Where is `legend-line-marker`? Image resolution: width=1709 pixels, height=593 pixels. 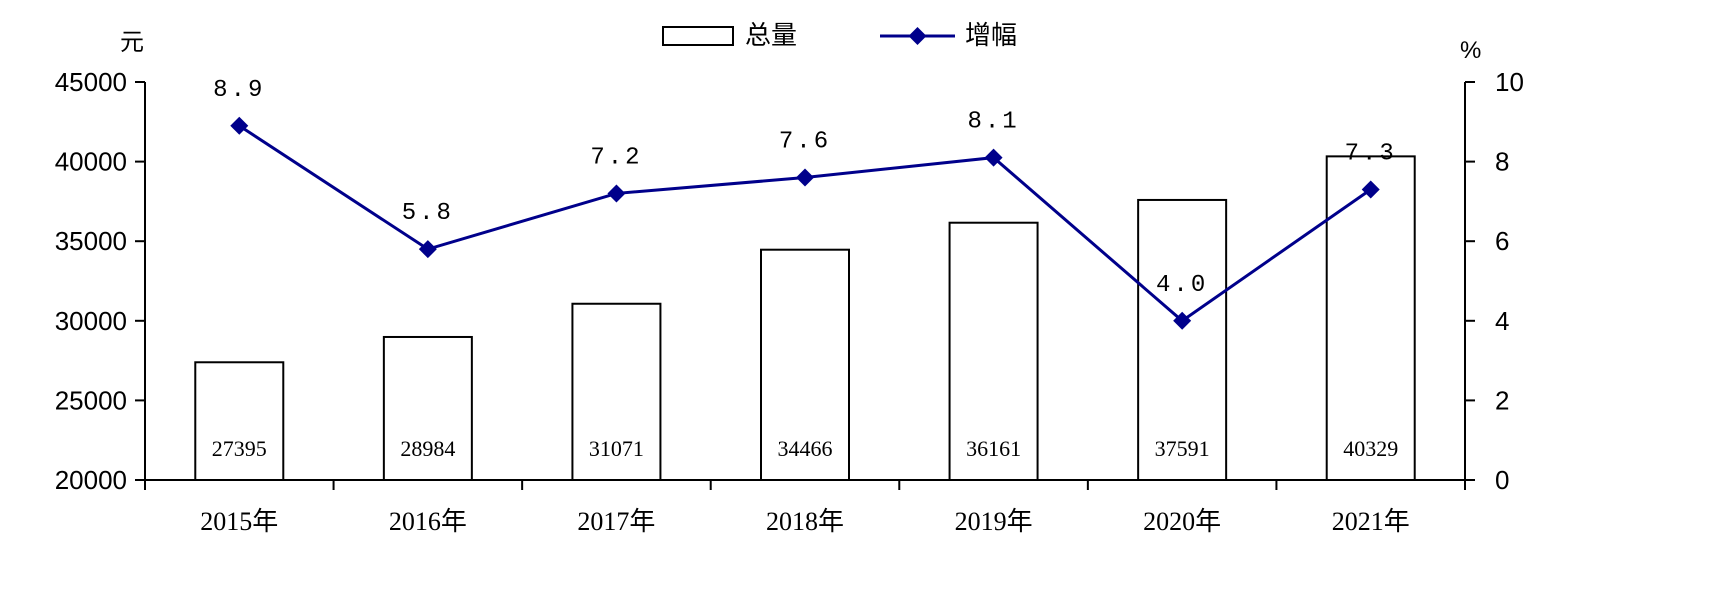
legend-line-marker is located at coordinates (917, 36).